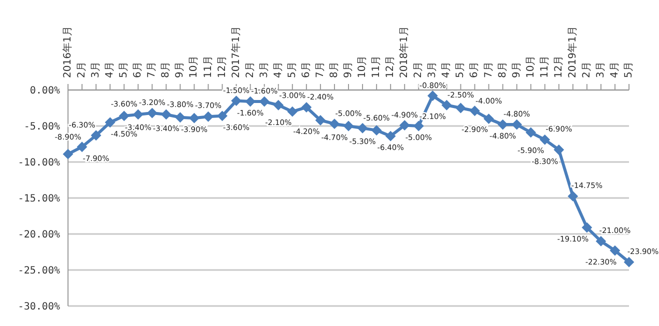 The height and width of the screenshot is (326, 659). I want to click on y-tick-label: -10.00%, so click(39, 163).